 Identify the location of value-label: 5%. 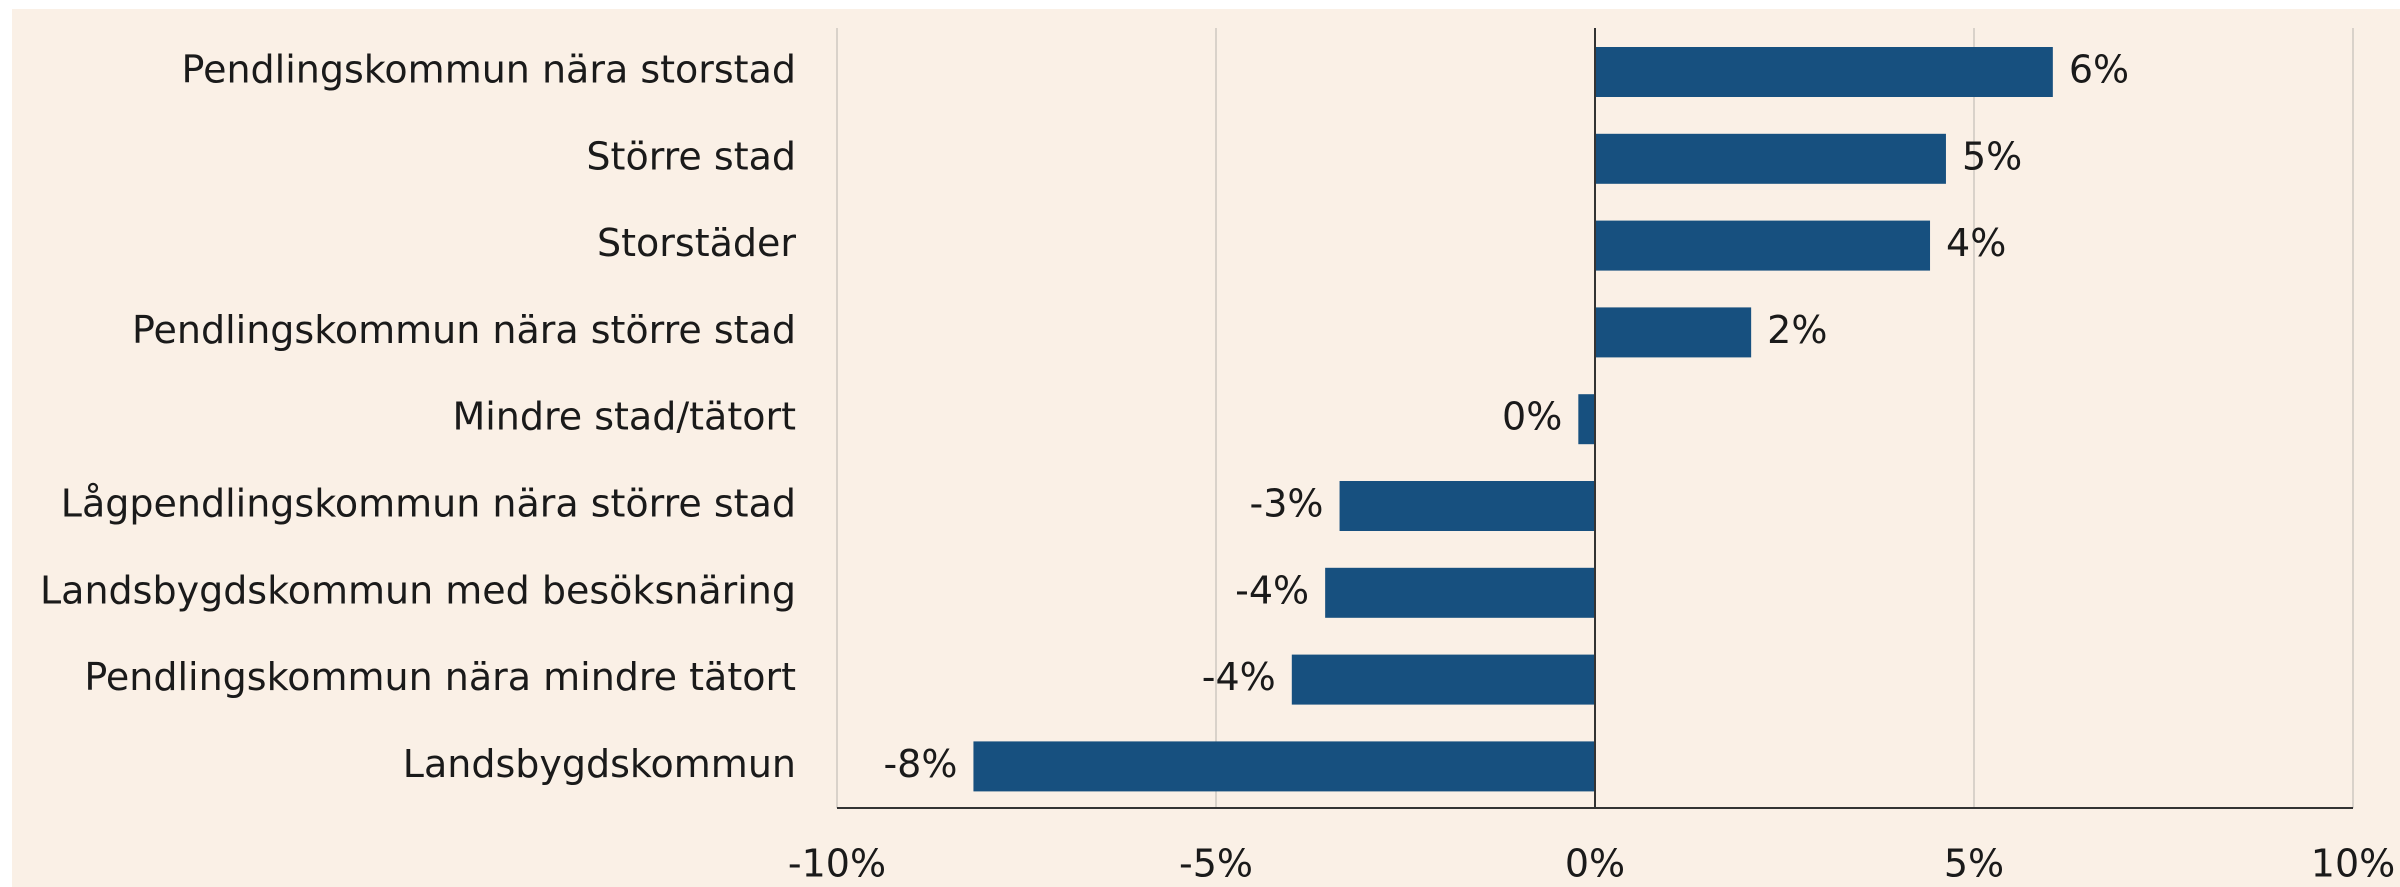
(1992, 156).